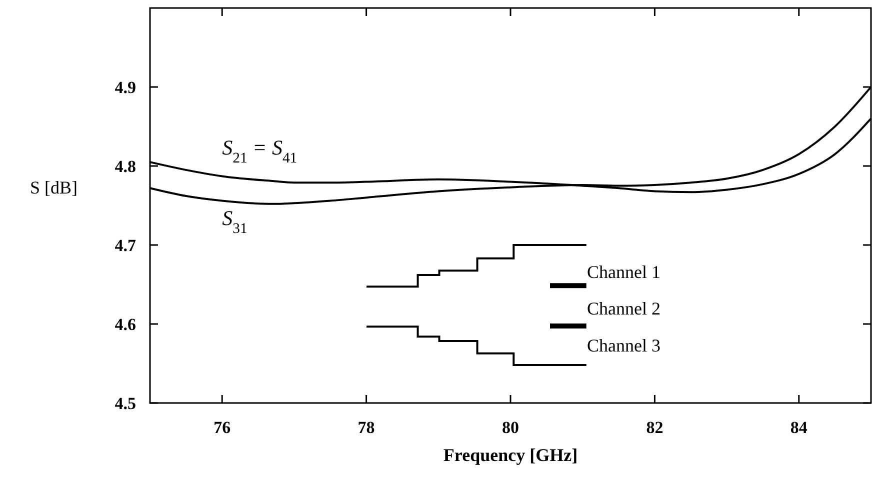 The image size is (877, 481). What do you see at coordinates (366, 427) in the screenshot?
I see `x-tick-label: 78` at bounding box center [366, 427].